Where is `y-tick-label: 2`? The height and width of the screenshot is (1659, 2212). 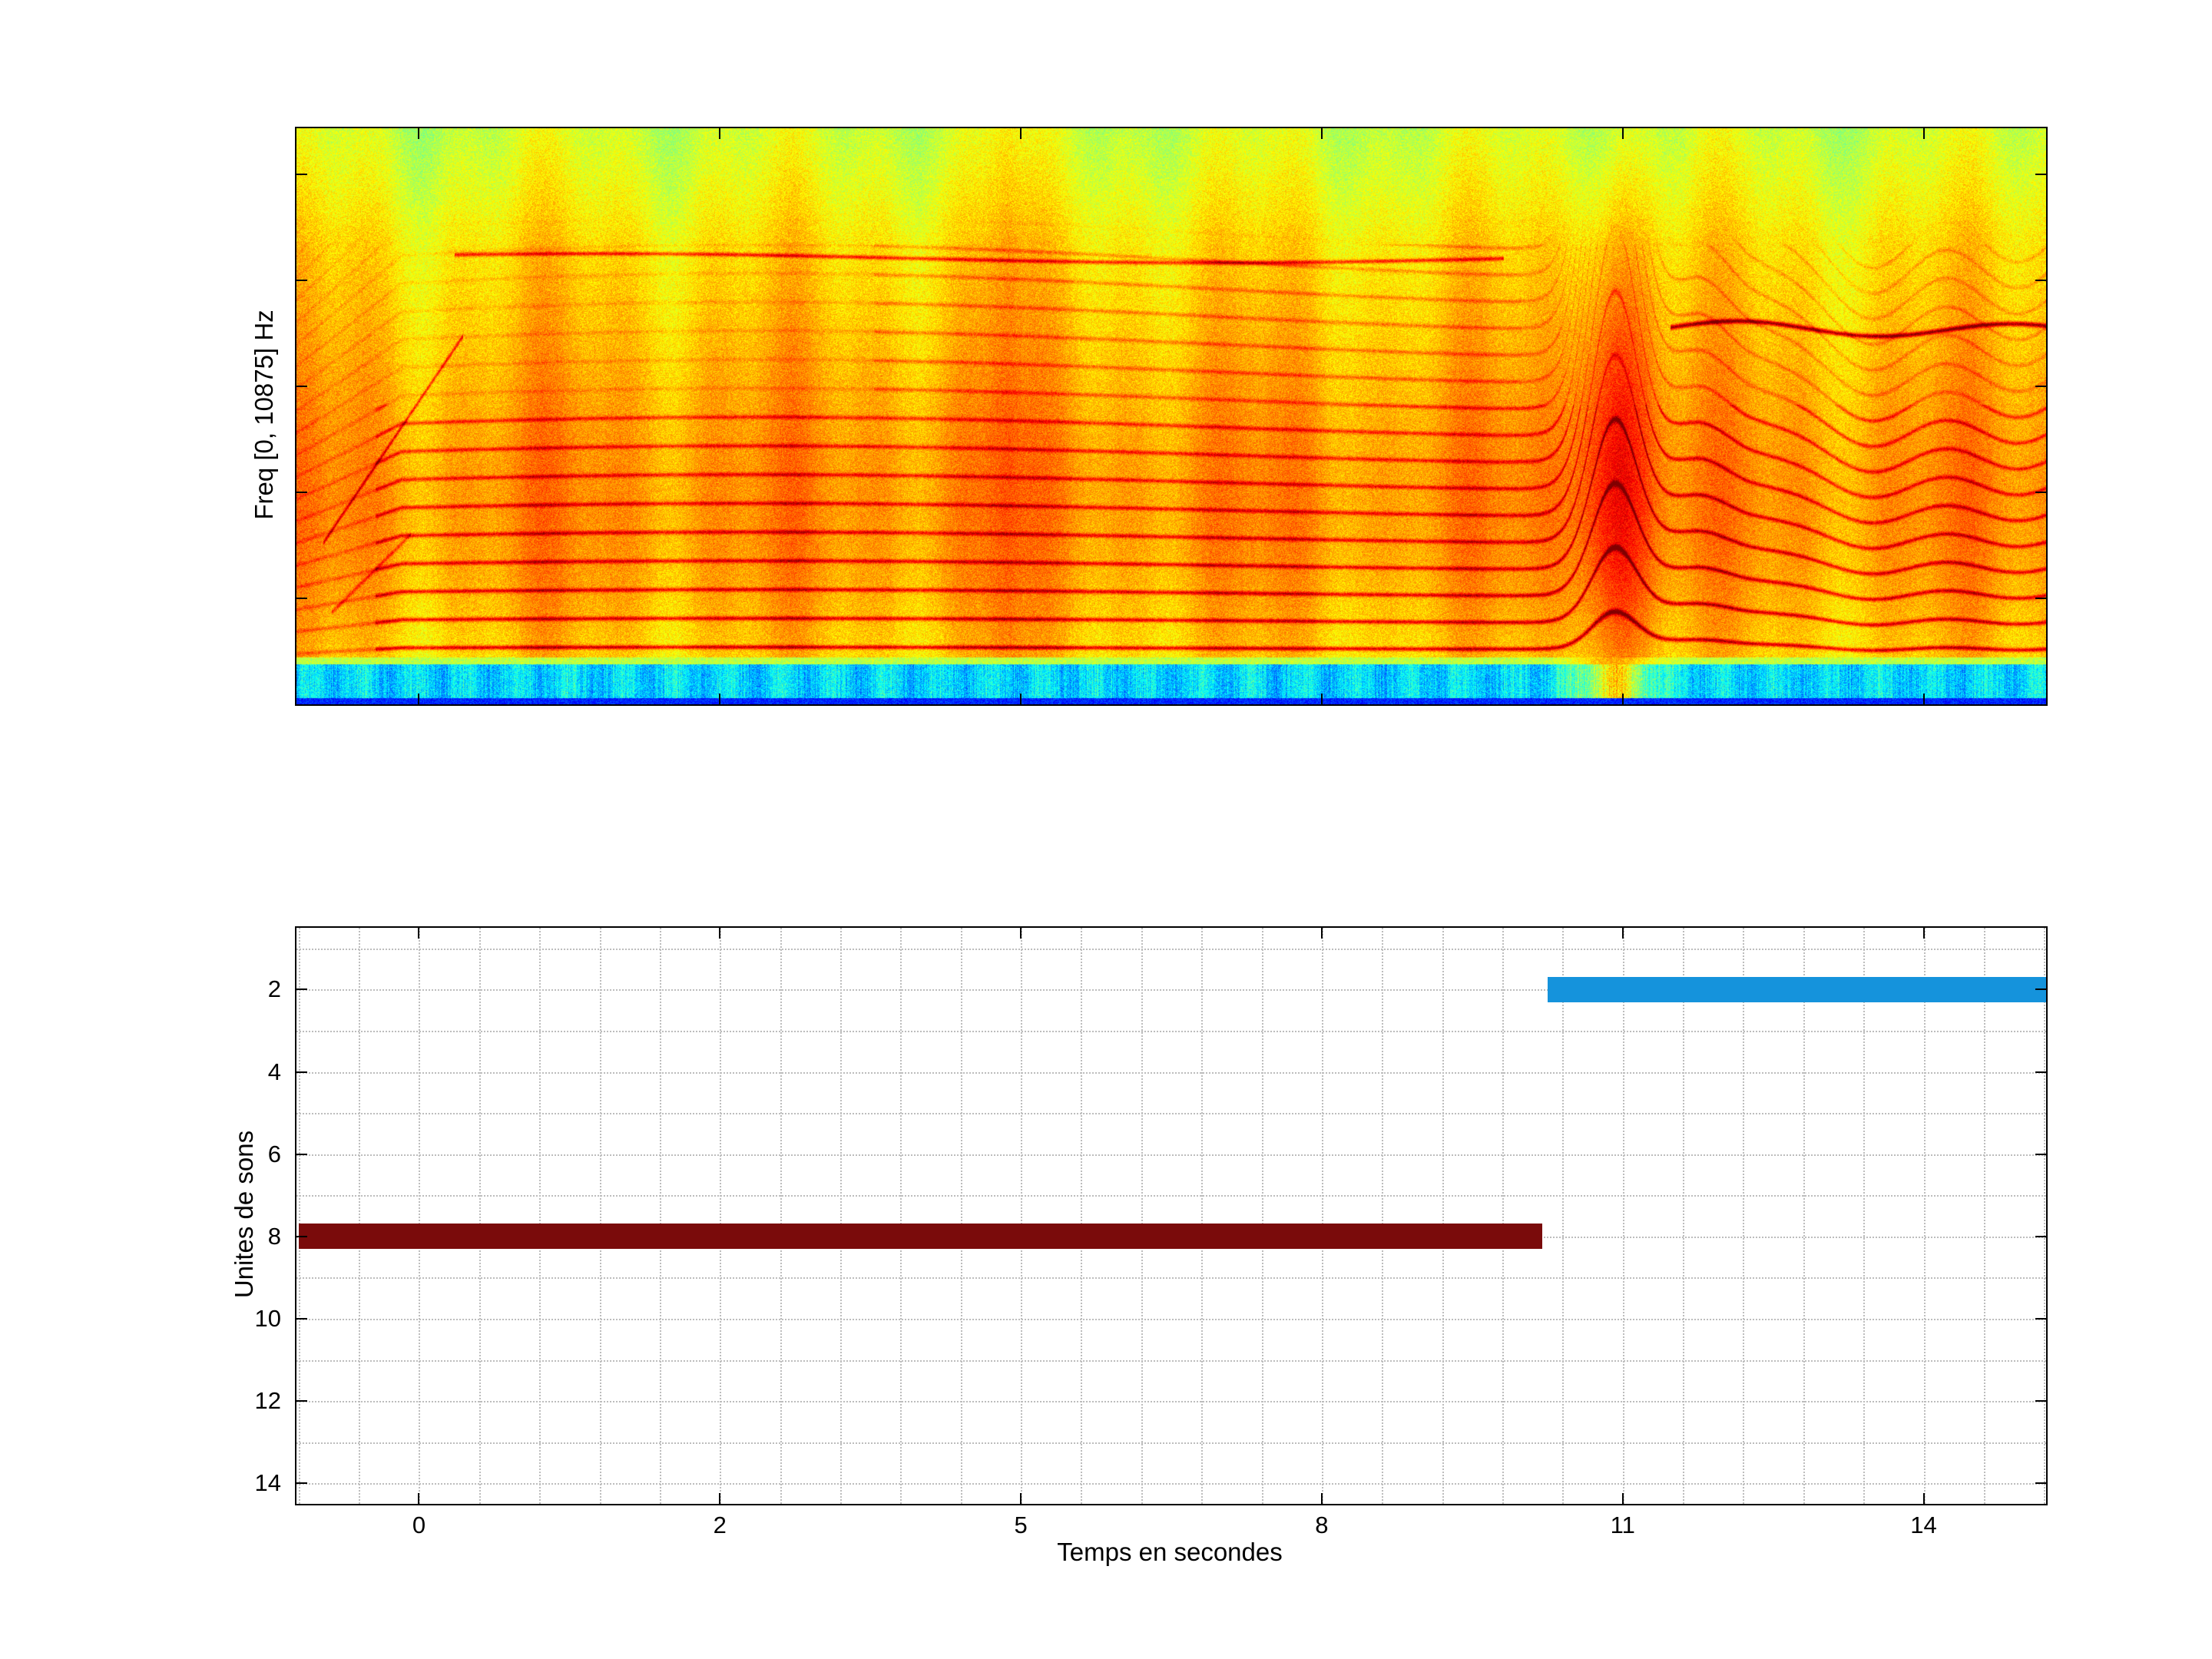 y-tick-label: 2 is located at coordinates (274, 989).